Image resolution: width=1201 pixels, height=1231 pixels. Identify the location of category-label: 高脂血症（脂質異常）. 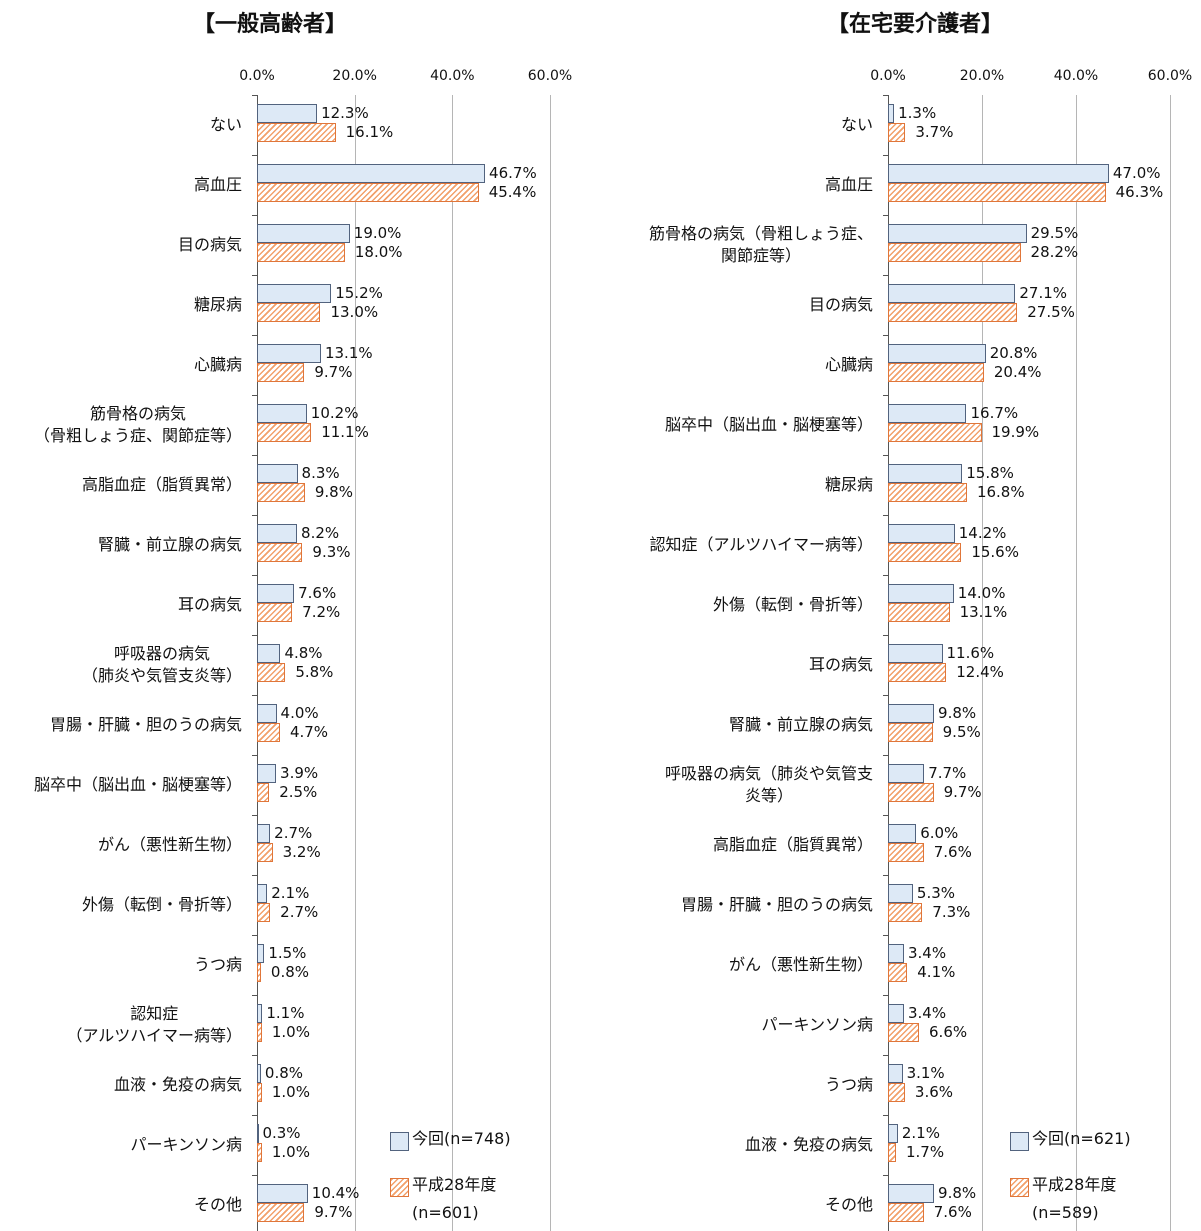
(792, 844).